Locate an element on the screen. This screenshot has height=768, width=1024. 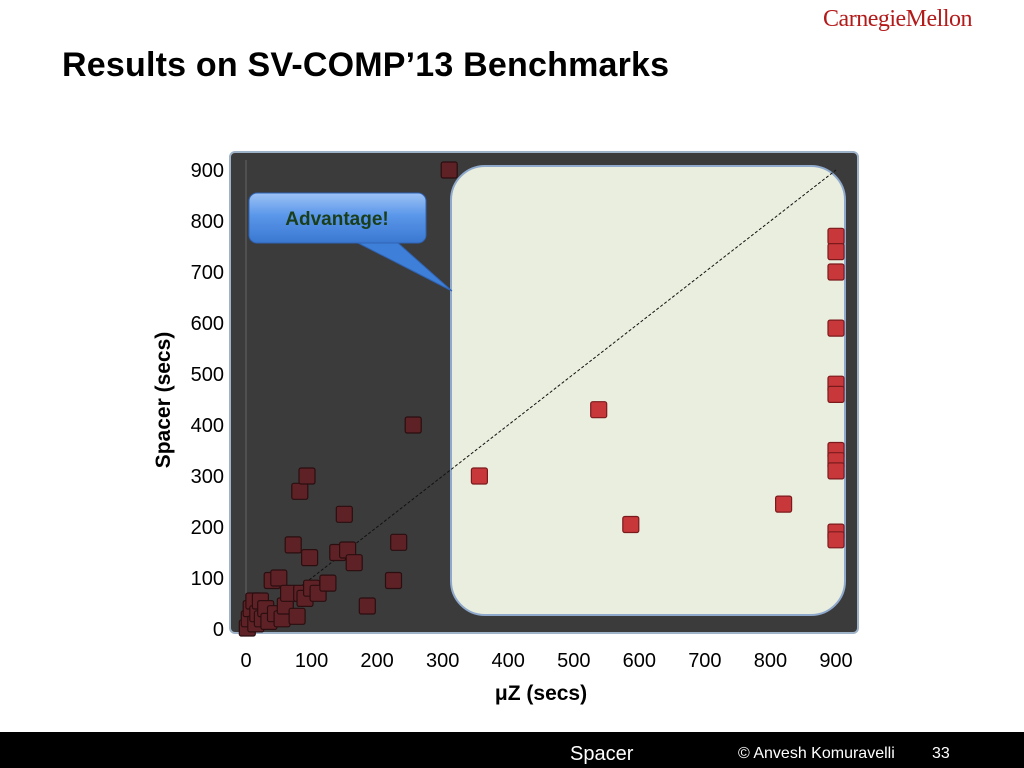
page-number: 33 is located at coordinates (941, 753).